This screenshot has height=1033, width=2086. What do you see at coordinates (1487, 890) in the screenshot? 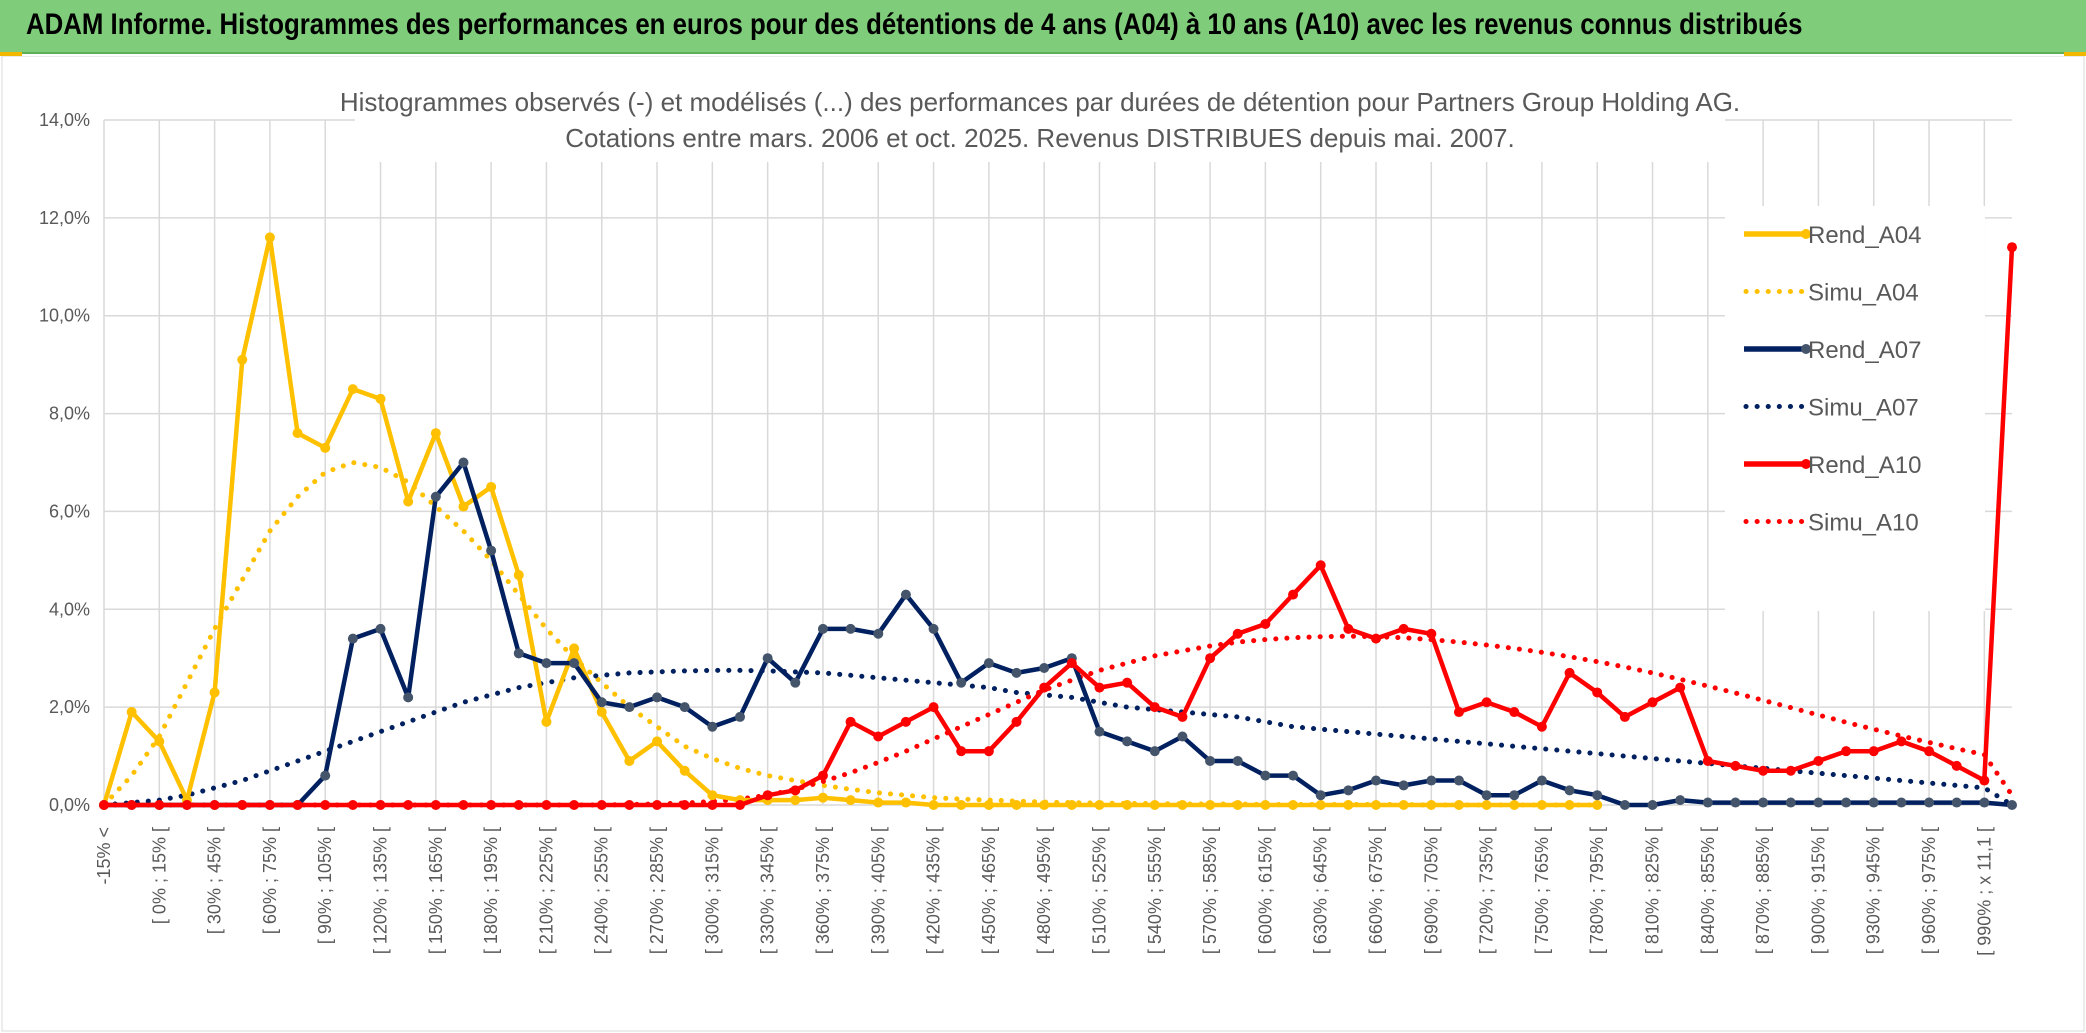
I see `x-tick-label: [ 720% ; 735% [` at bounding box center [1487, 890].